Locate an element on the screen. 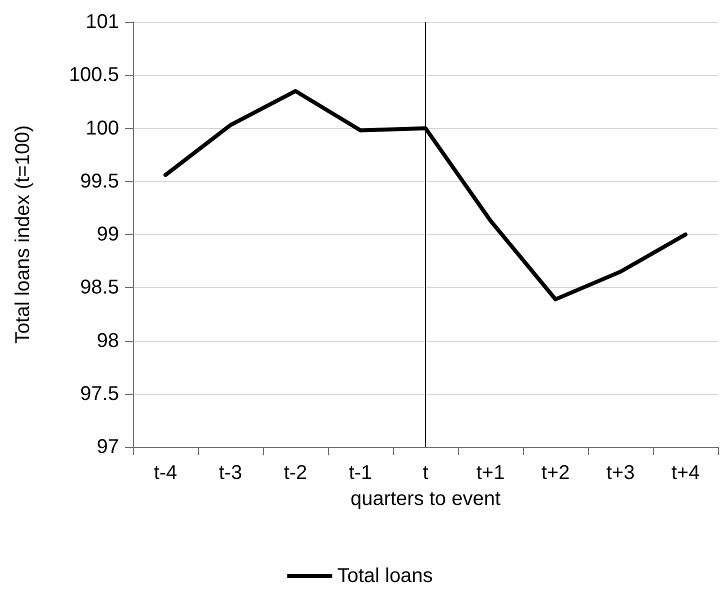 The height and width of the screenshot is (601, 720). x-axis-title: quarters to event is located at coordinates (425, 499).